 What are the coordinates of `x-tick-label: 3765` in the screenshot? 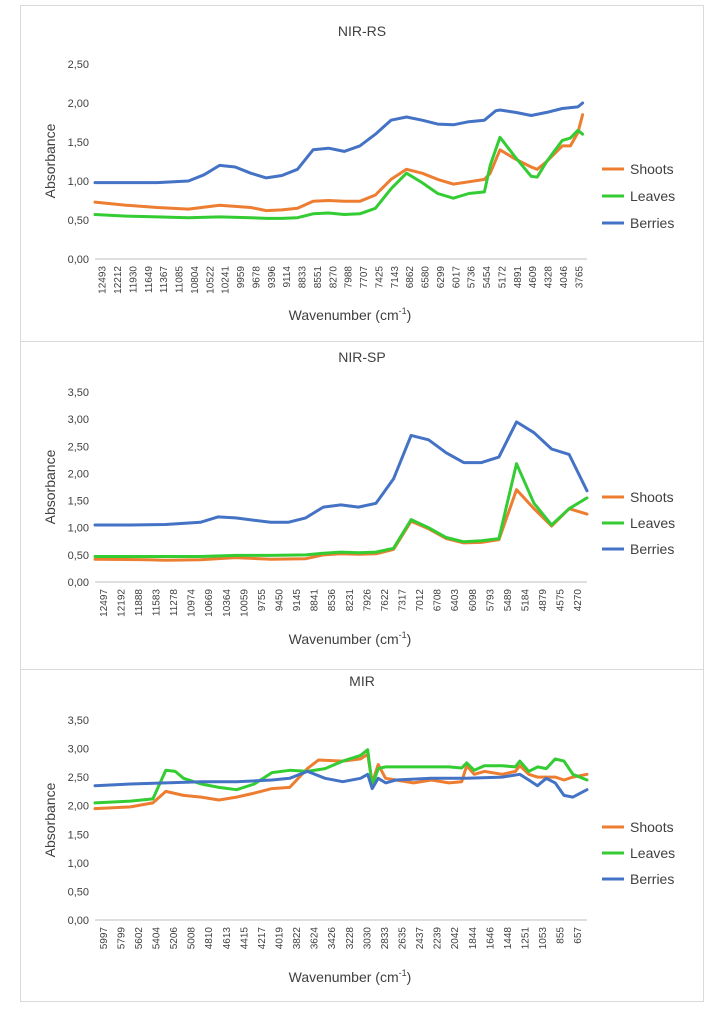 It's located at (579, 277).